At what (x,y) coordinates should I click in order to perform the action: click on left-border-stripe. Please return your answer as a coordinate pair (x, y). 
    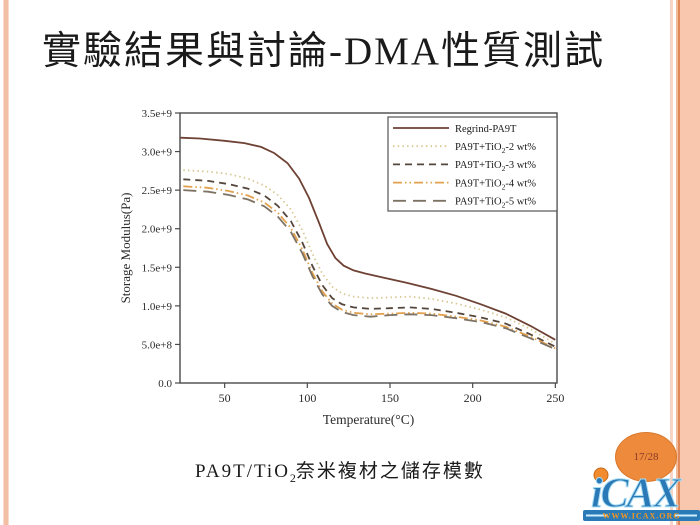
    Looking at the image, I should click on (6, 262).